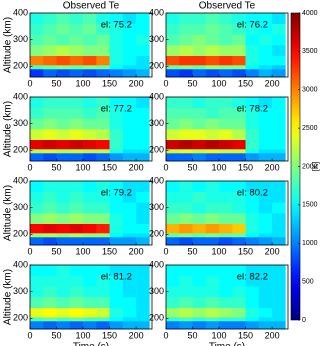 This screenshot has width=320, height=346. What do you see at coordinates (20, 12) in the screenshot?
I see `y-tick-label: 400` at bounding box center [20, 12].